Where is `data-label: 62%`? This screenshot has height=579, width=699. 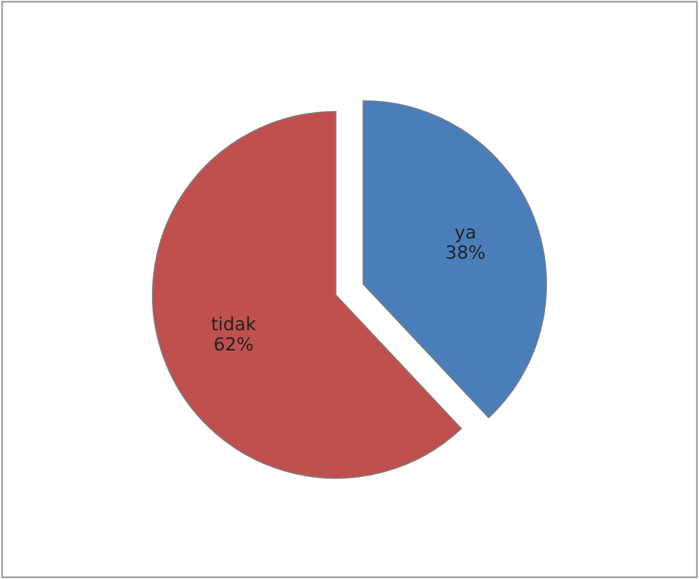
data-label: 62% is located at coordinates (233, 344).